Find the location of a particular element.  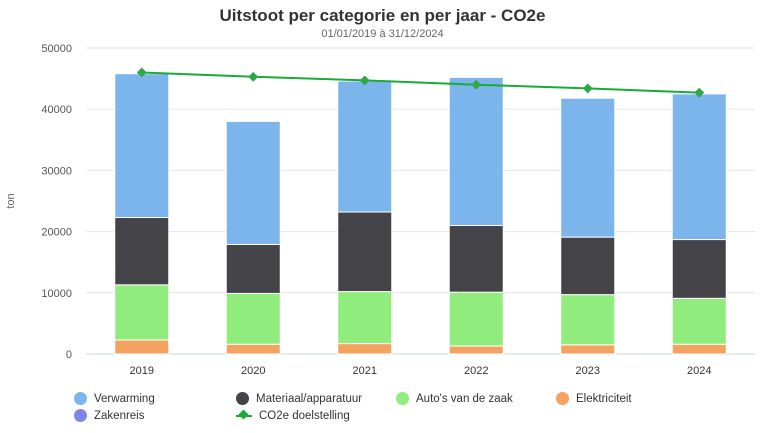

legend-item-autos: Auto's van de zaak is located at coordinates (454, 398).